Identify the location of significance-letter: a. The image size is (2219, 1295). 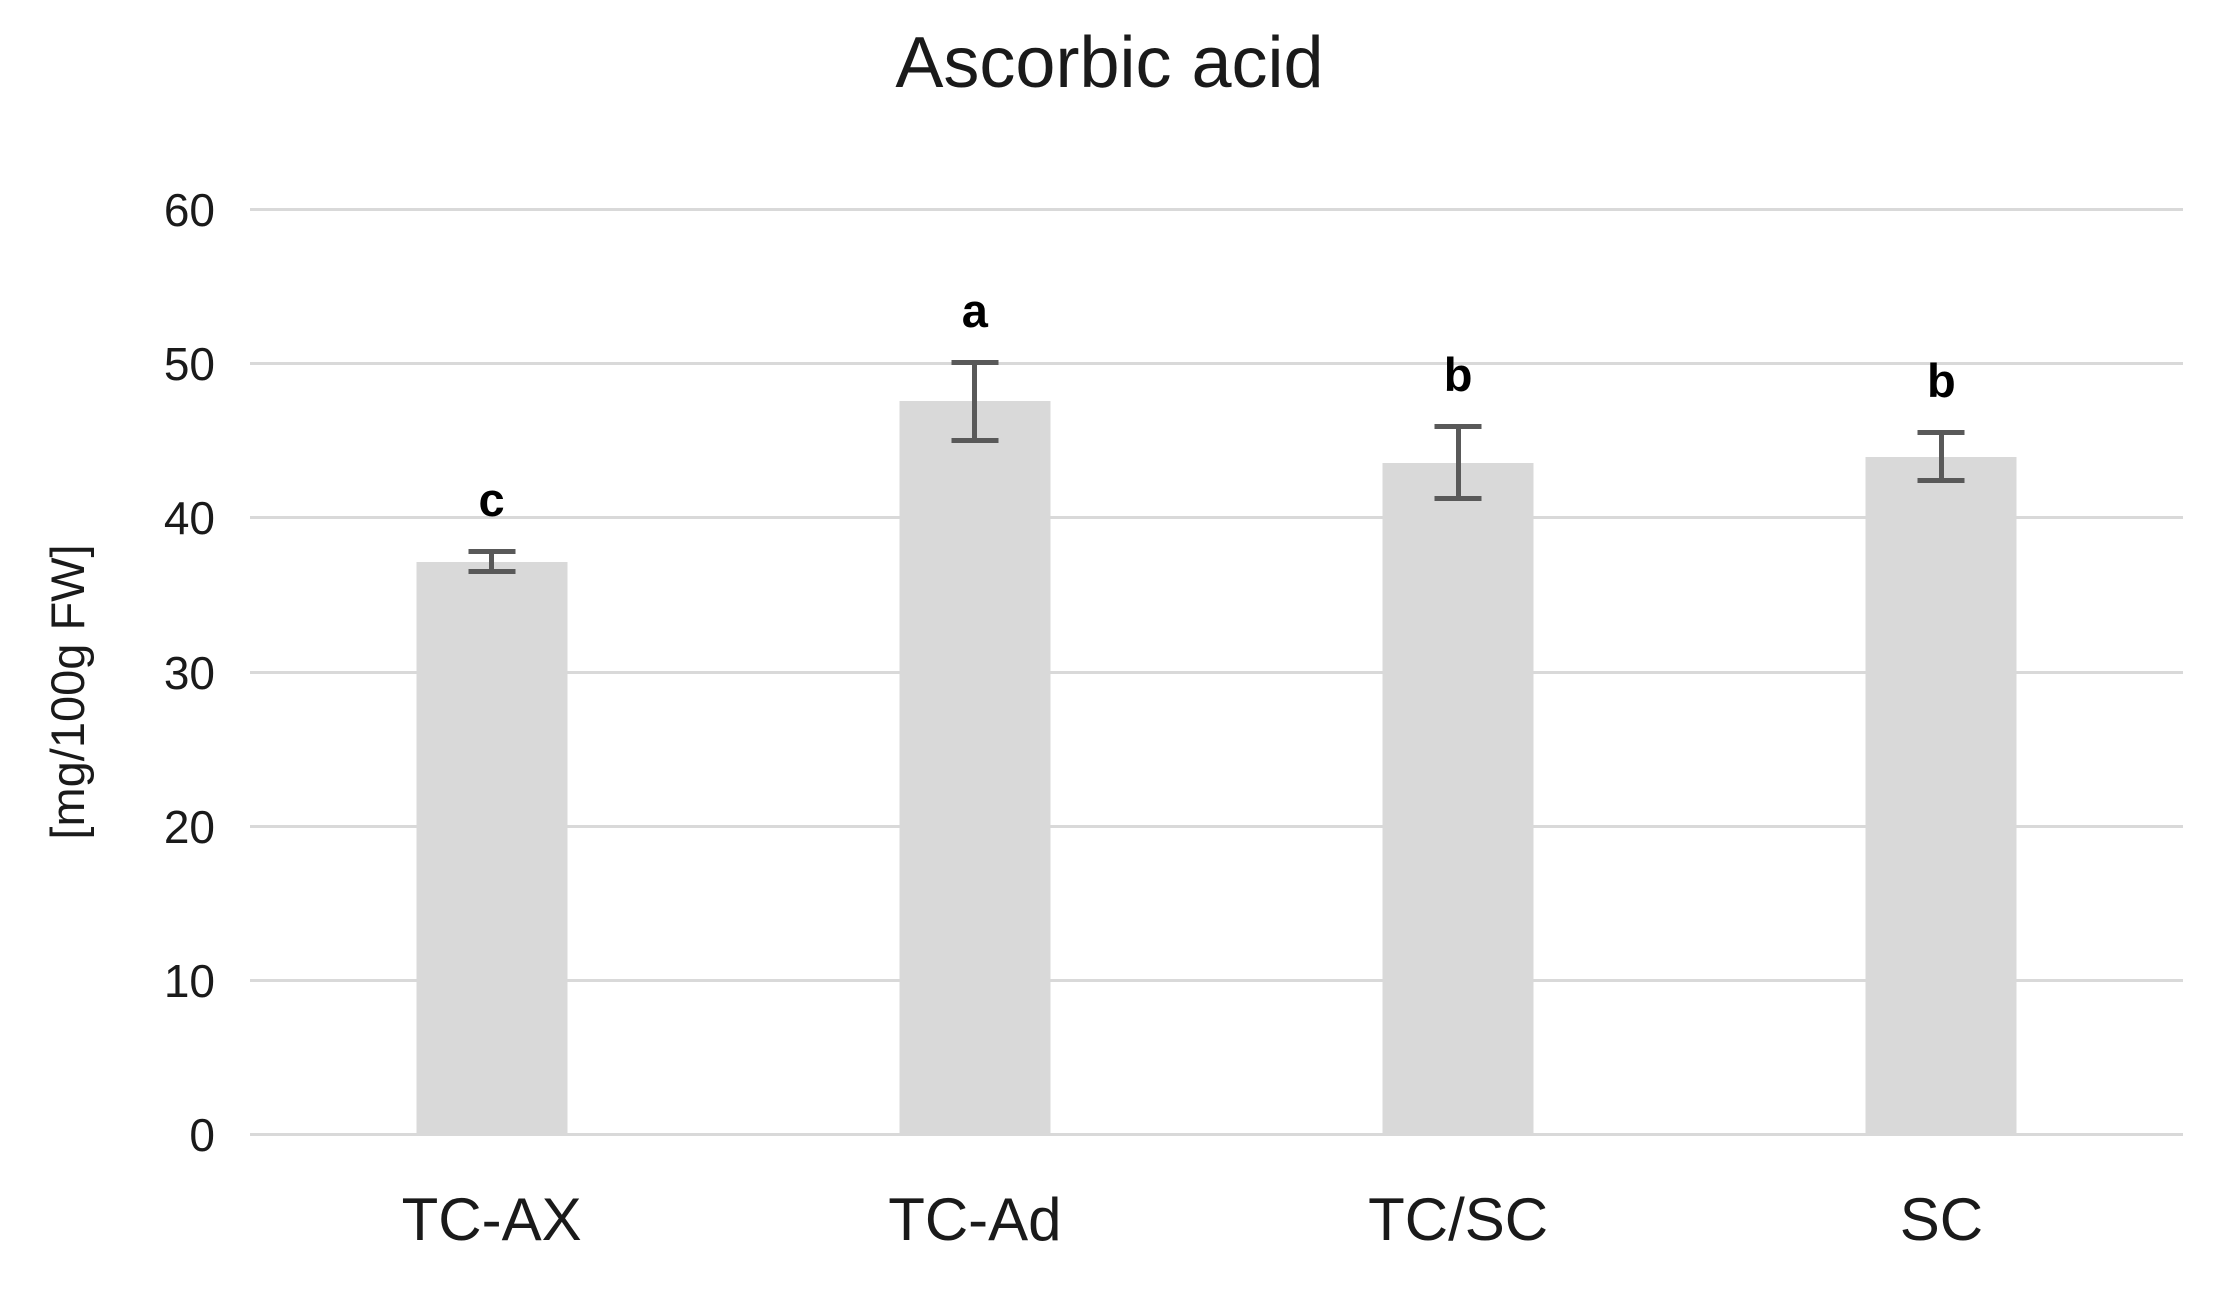
(974, 310).